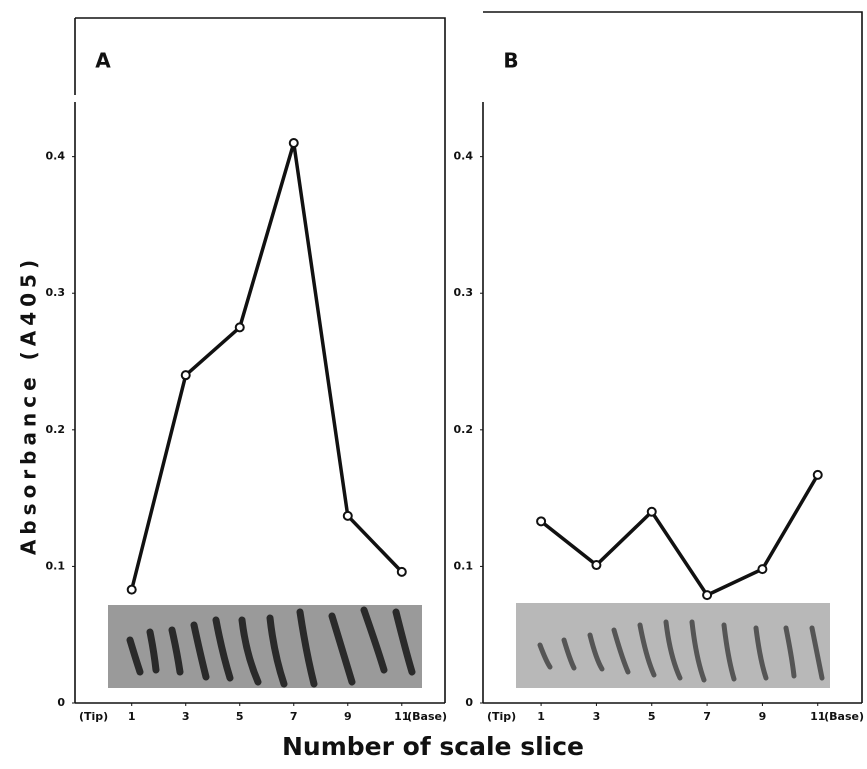  Describe the element at coordinates (29, 405) in the screenshot. I see `y-axis-label: Absorbance (A405)` at that location.